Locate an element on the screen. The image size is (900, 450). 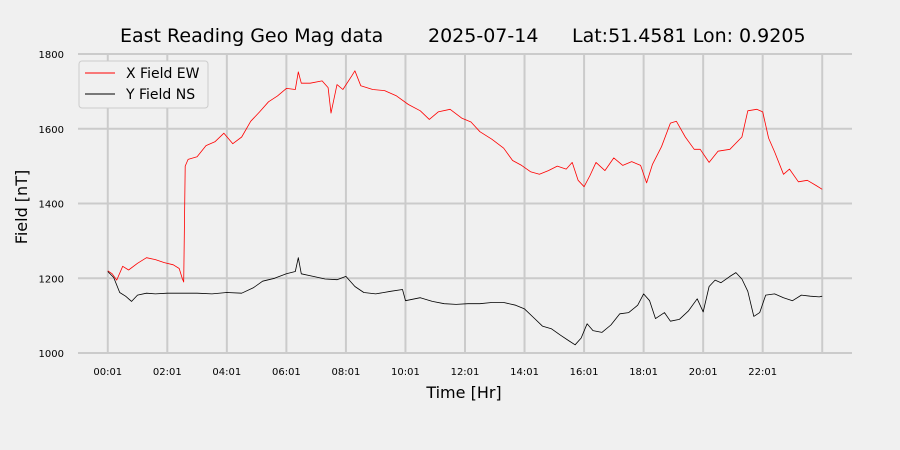
x-tick-label: 22:01 is located at coordinates (762, 372).